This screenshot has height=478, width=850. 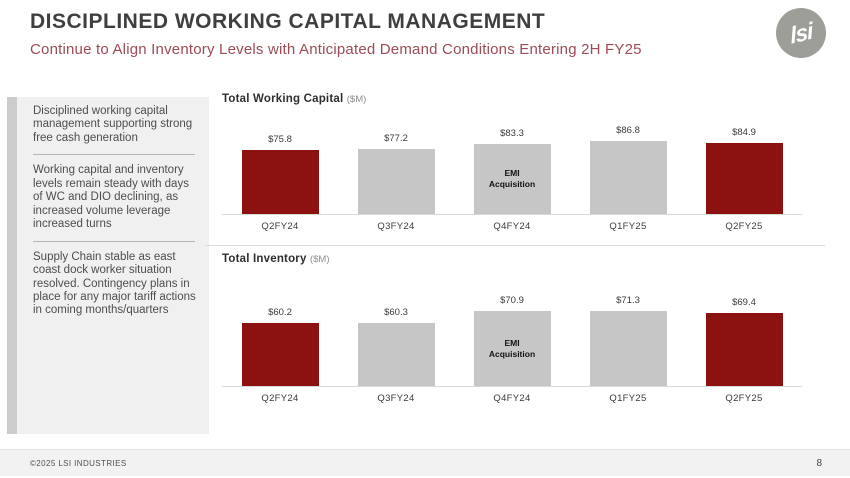 I want to click on copyright-text: ©2025 LSI INDUSTRIES, so click(x=78, y=463).